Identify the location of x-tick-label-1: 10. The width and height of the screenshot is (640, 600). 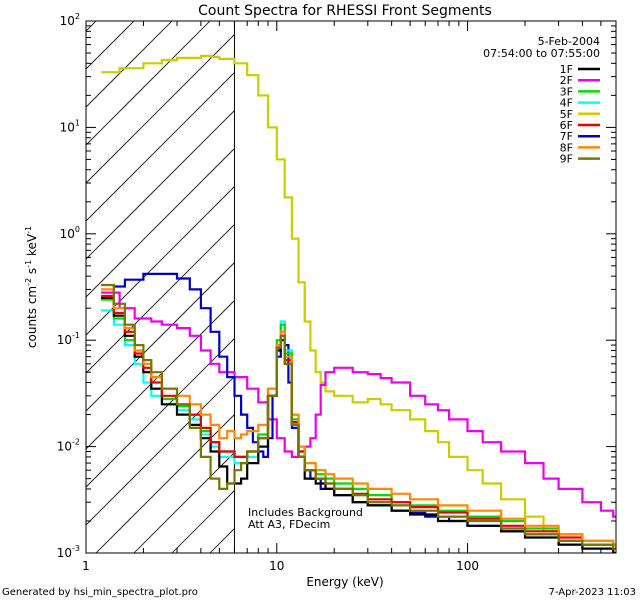
(276, 566).